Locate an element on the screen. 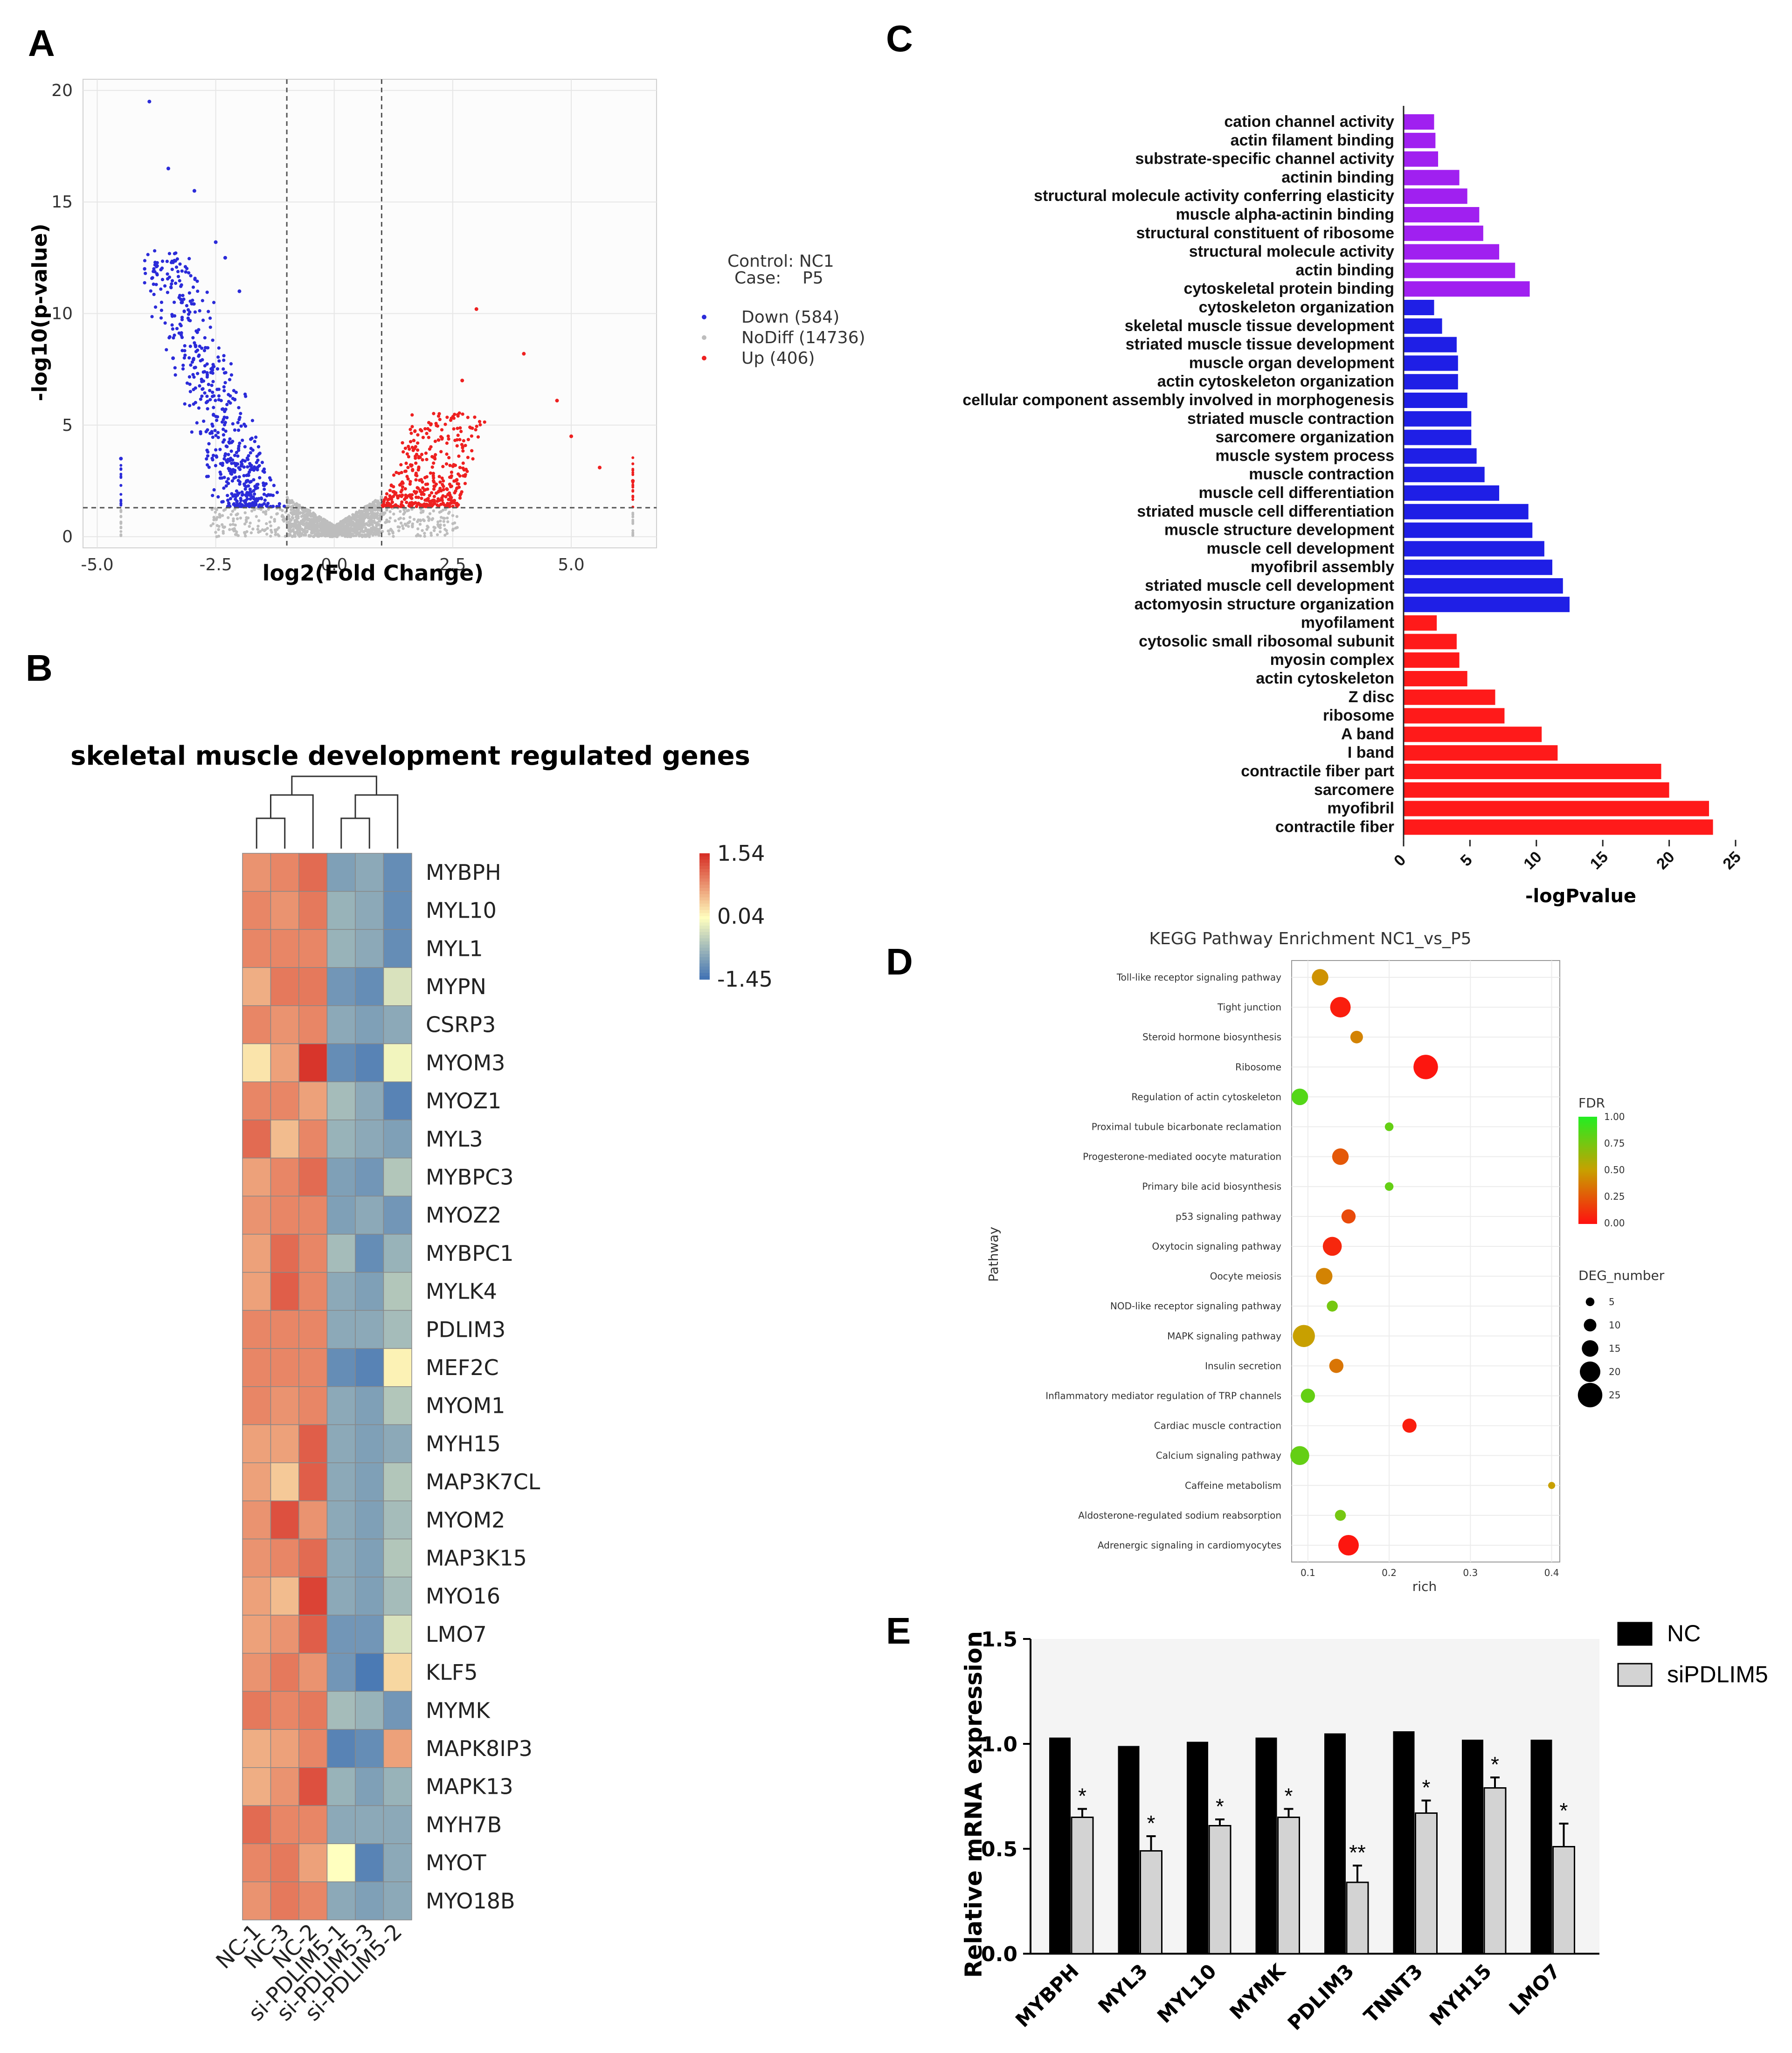 This screenshot has height=2053, width=1792. volcano-gridlines is located at coordinates (370, 313).